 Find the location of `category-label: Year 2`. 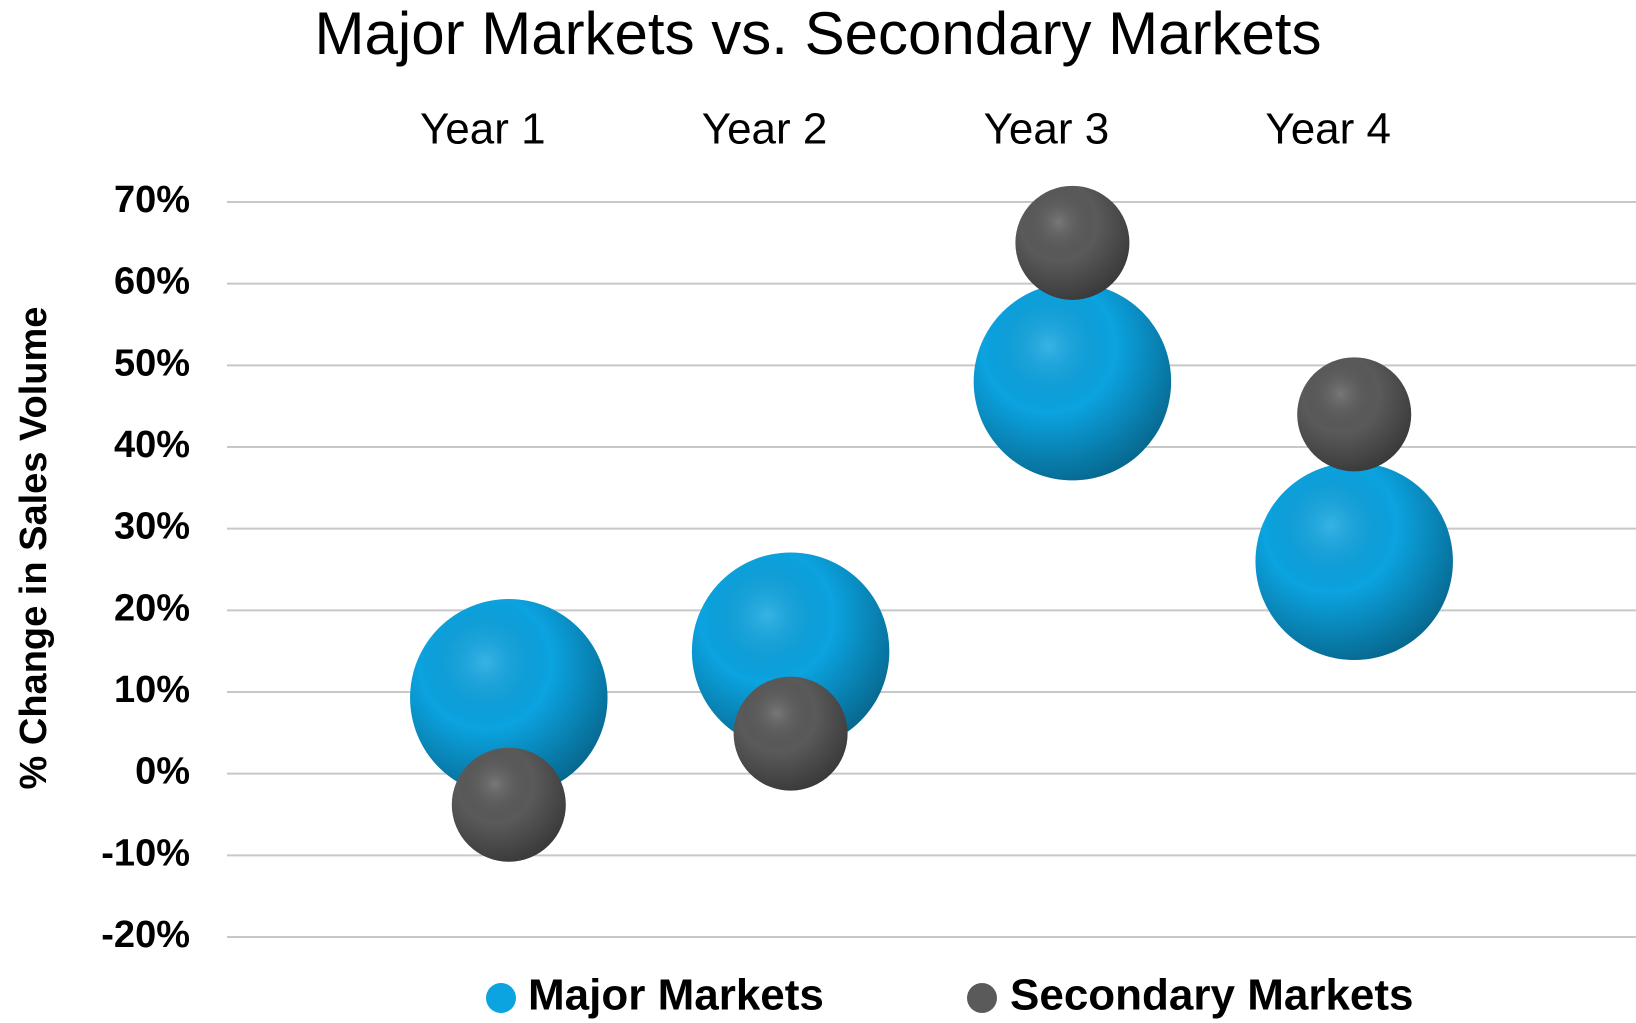

category-label: Year 2 is located at coordinates (765, 129).